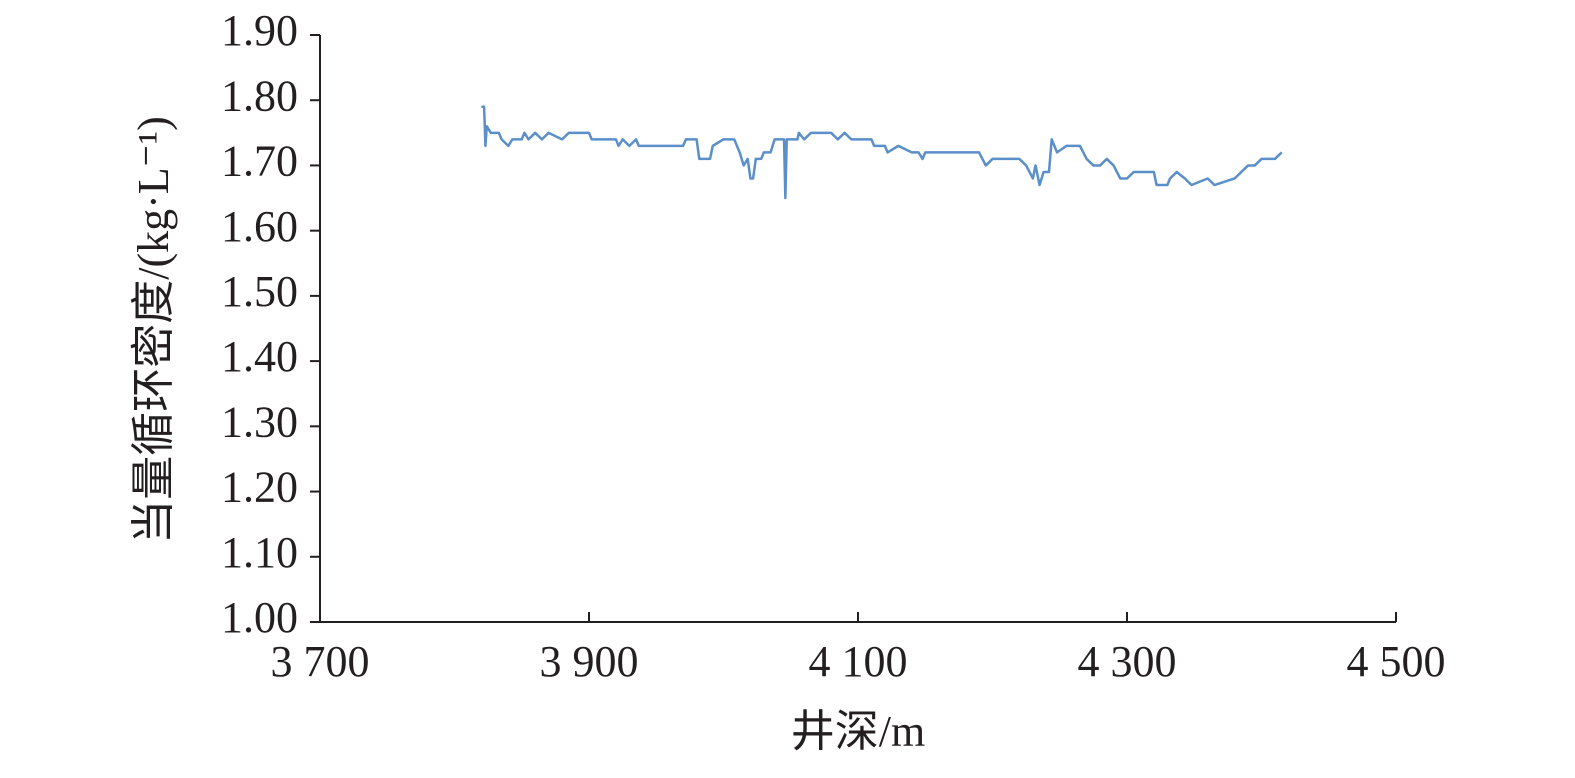 Image resolution: width=1575 pixels, height=778 pixels. What do you see at coordinates (259, 421) in the screenshot?
I see `y-tick-label: 1.30` at bounding box center [259, 421].